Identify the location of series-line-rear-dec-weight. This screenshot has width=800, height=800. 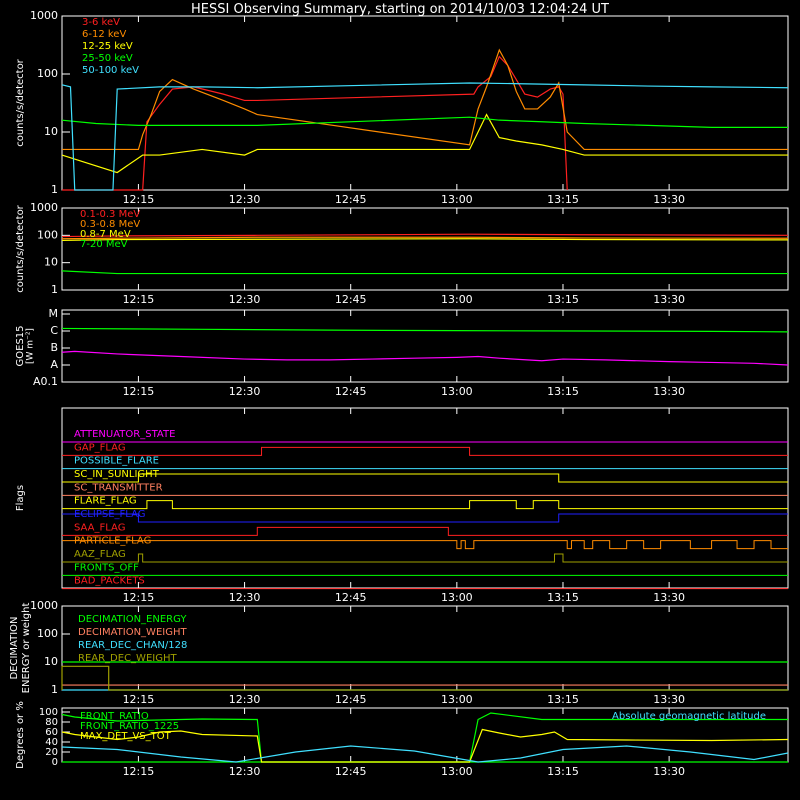
(424, 678).